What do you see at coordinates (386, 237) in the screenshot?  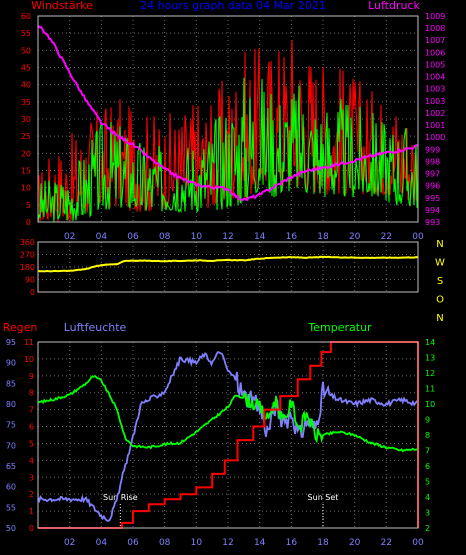 I see `wind-chart-x-tick-label: 22` at bounding box center [386, 237].